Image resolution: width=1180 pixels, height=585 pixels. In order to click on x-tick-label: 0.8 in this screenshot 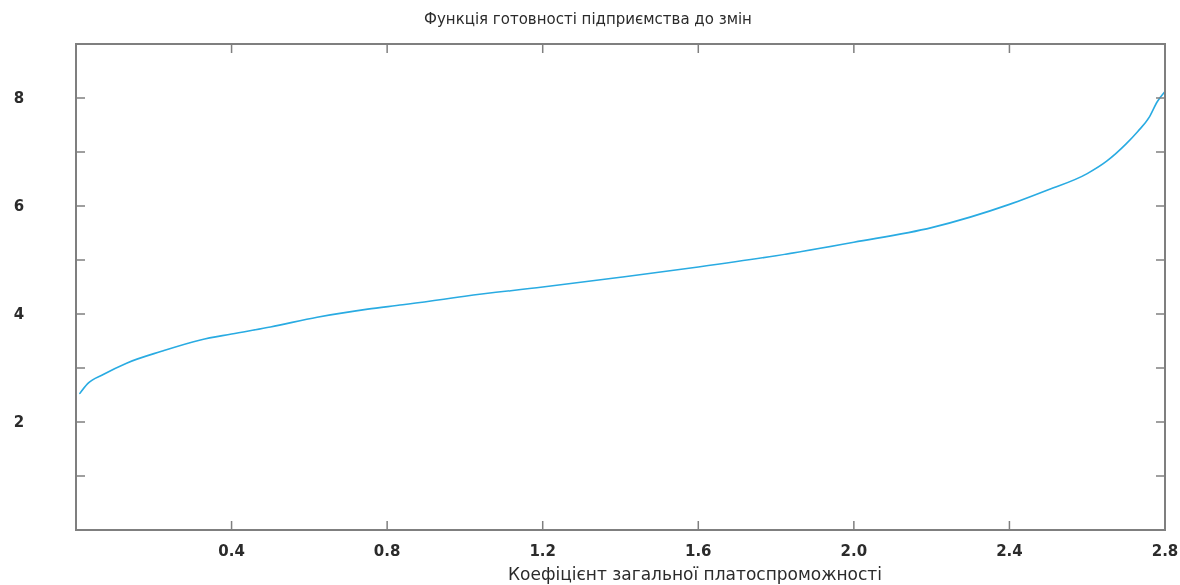, I will do `click(387, 551)`.